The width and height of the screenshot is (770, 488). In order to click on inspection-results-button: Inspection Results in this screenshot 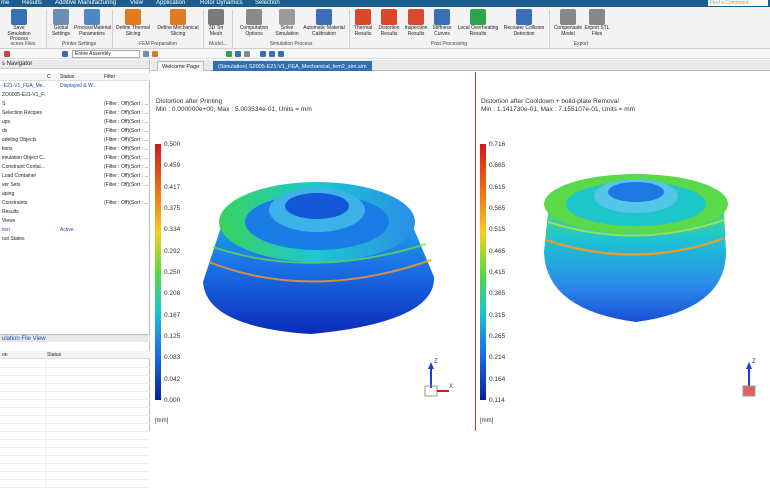, I will do `click(416, 23)`.